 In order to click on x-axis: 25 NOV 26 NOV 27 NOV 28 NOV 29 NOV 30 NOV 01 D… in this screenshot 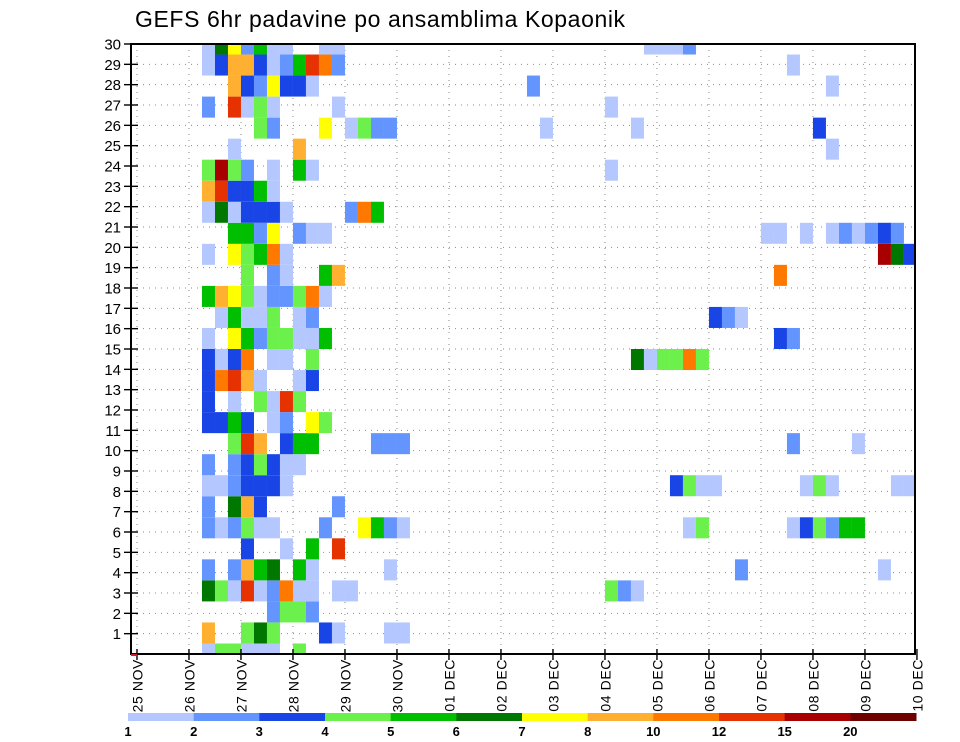, I will do `click(527, 680)`.